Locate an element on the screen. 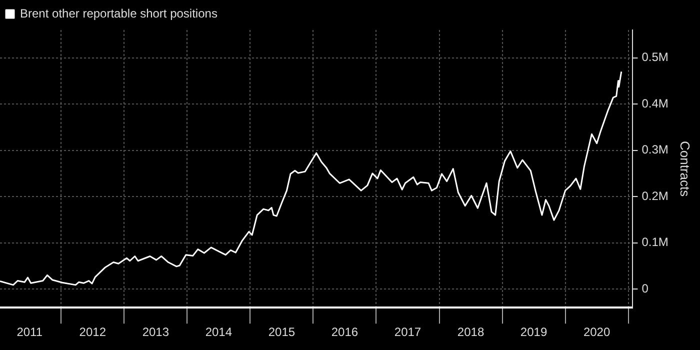 The height and width of the screenshot is (350, 700). legend-label: Brent other reportable short positions is located at coordinates (119, 13).